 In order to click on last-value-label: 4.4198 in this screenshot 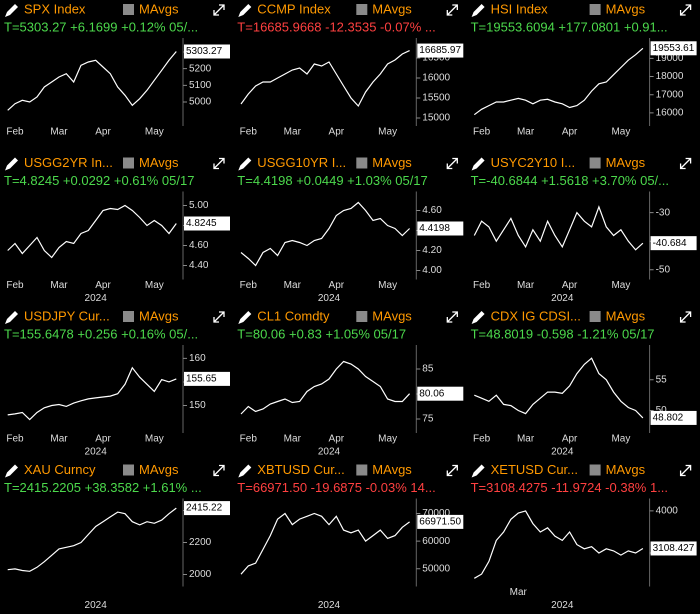, I will do `click(434, 228)`.